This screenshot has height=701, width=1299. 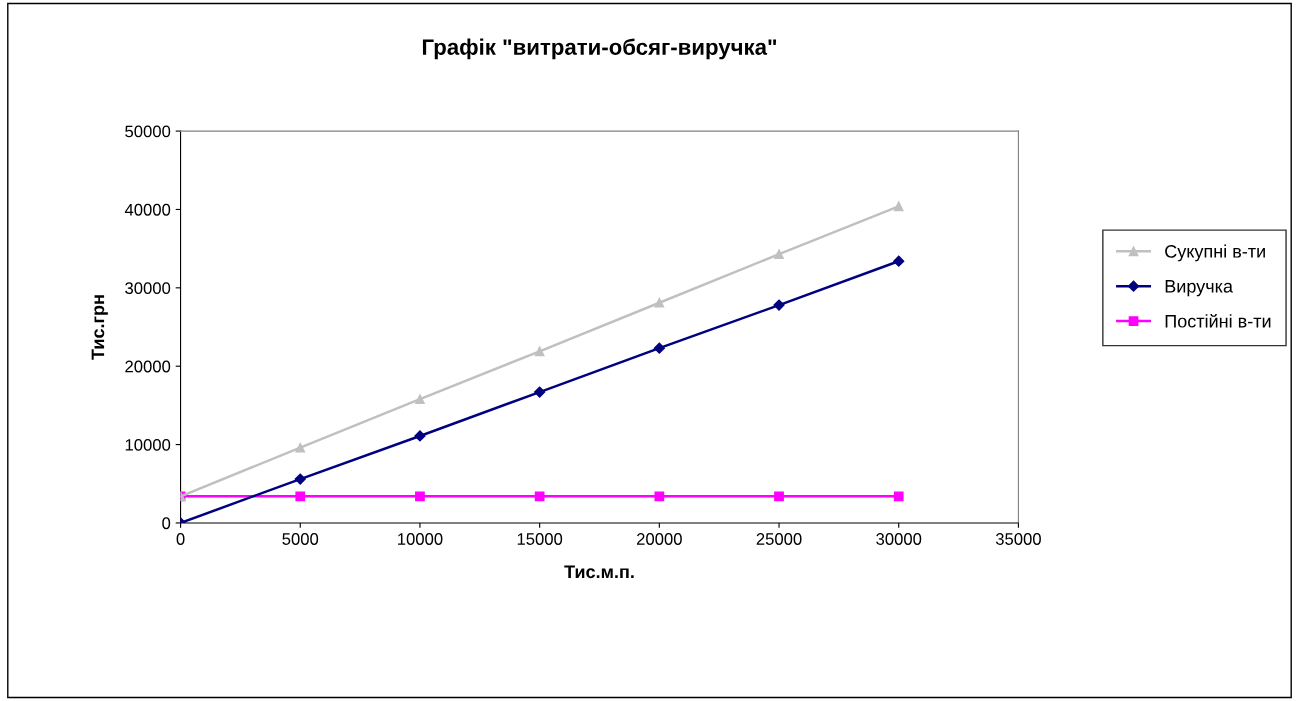 What do you see at coordinates (300, 539) in the screenshot?
I see `x-tick-label: 5000` at bounding box center [300, 539].